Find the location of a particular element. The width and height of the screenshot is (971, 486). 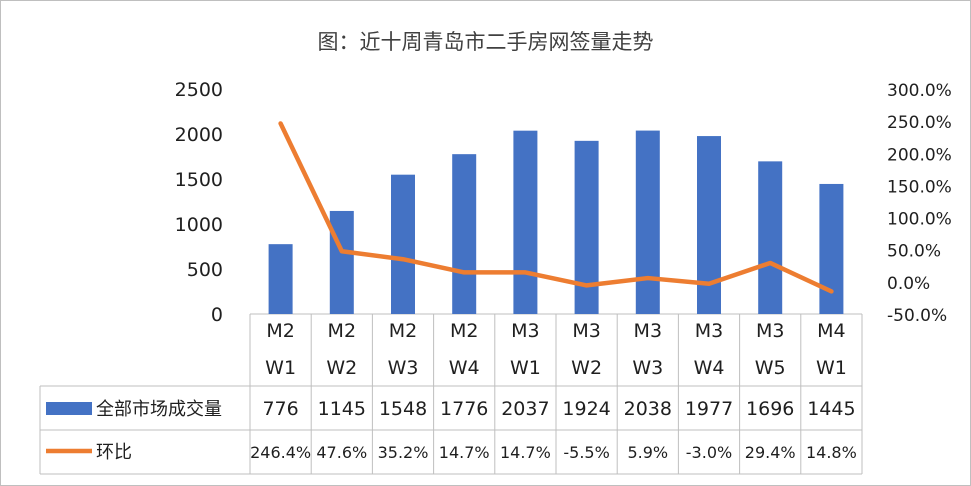

y-right-tick-label: 0.0% is located at coordinates (908, 284).